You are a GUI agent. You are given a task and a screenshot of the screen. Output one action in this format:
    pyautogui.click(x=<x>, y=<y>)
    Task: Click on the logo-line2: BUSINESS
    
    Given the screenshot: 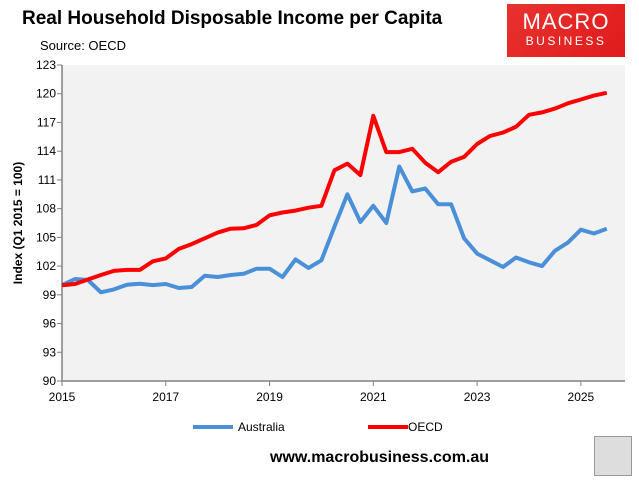 What is the action you would take?
    pyautogui.click(x=566, y=41)
    